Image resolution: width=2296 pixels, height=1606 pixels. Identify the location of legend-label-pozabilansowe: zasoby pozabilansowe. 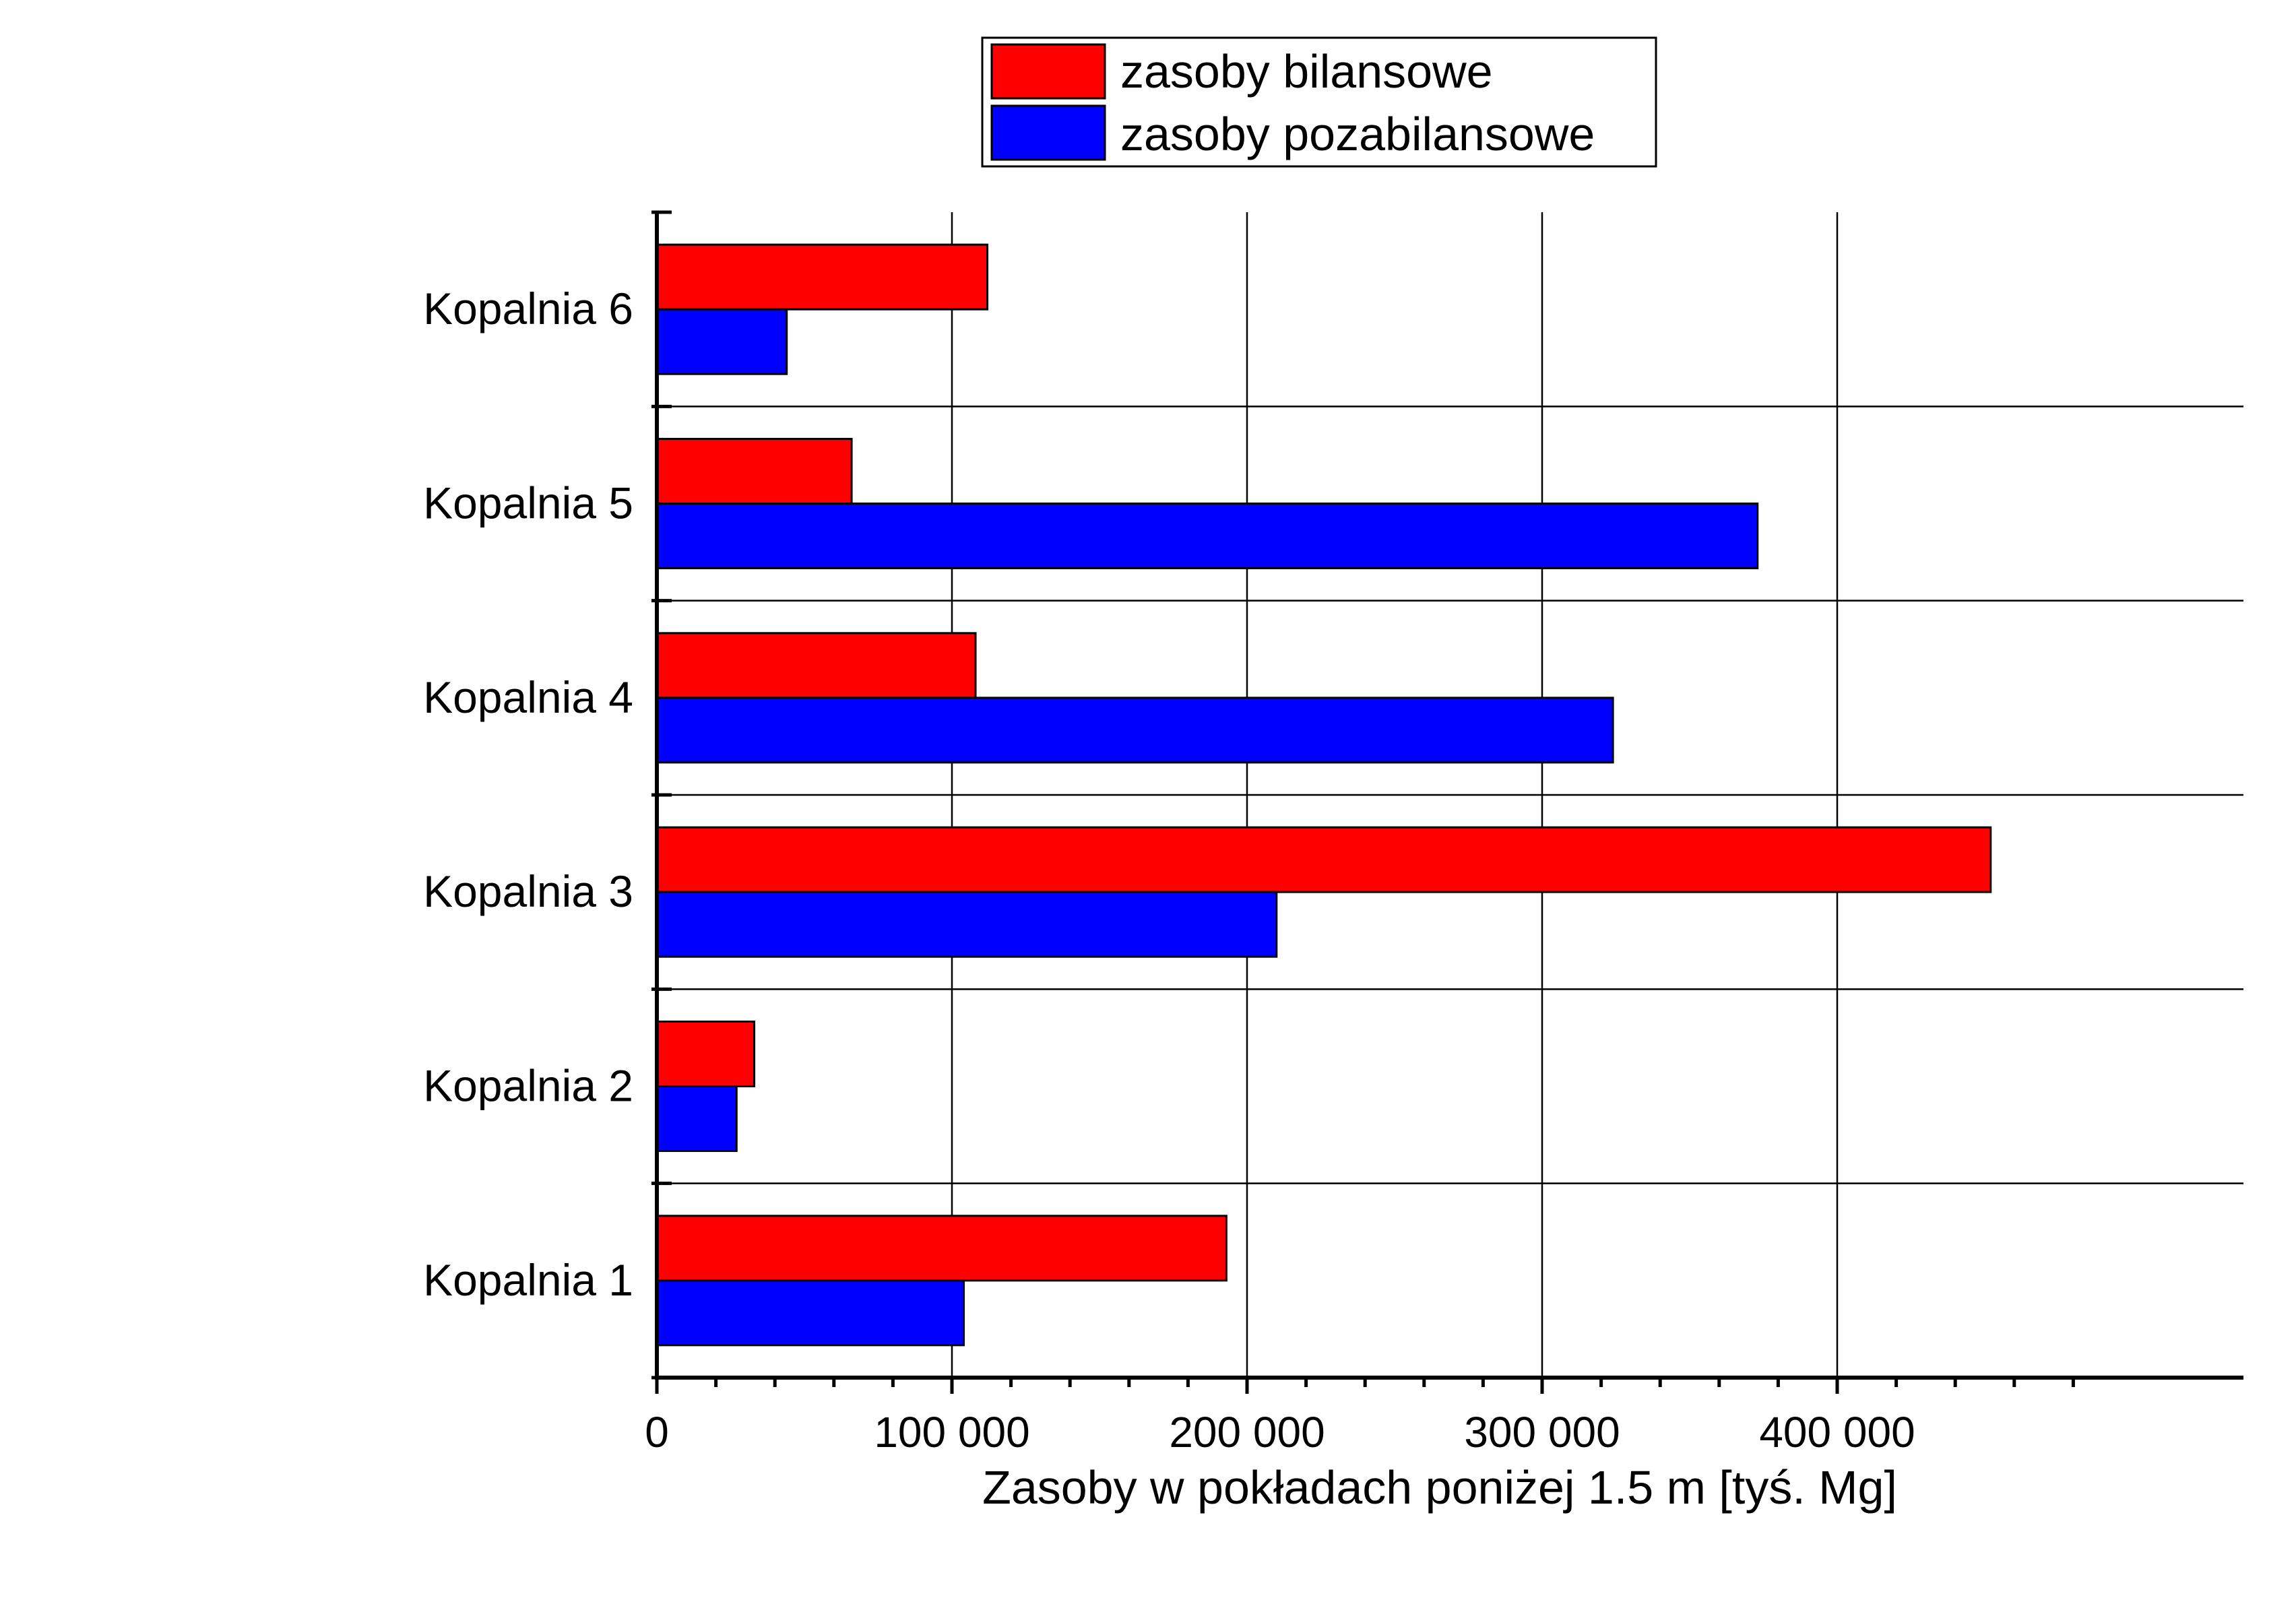
(1357, 134).